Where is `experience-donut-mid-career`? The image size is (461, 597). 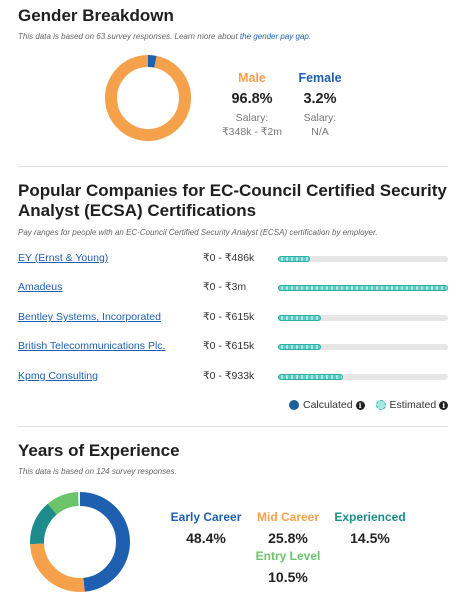
experience-donut-mid-career is located at coordinates (80, 542).